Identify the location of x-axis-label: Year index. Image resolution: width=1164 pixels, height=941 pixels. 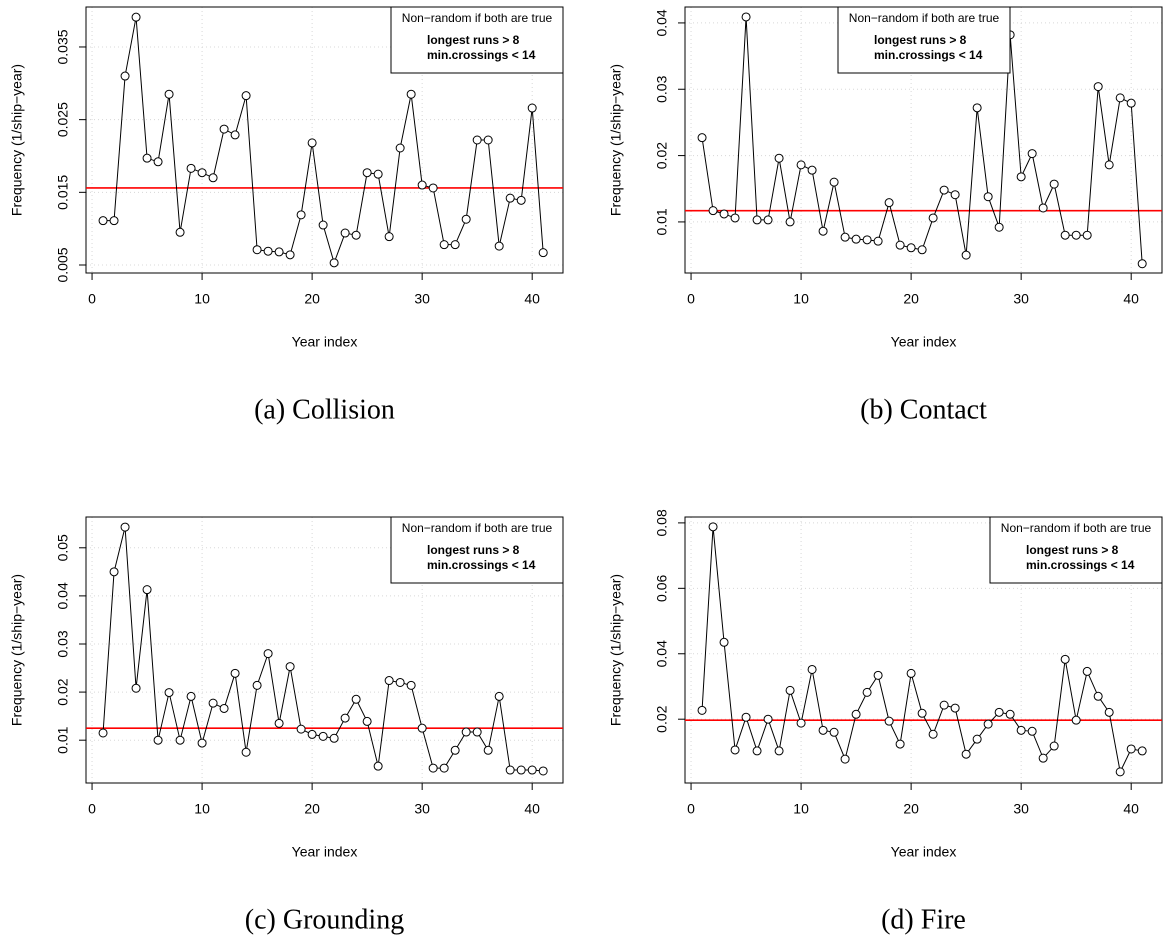
(325, 852).